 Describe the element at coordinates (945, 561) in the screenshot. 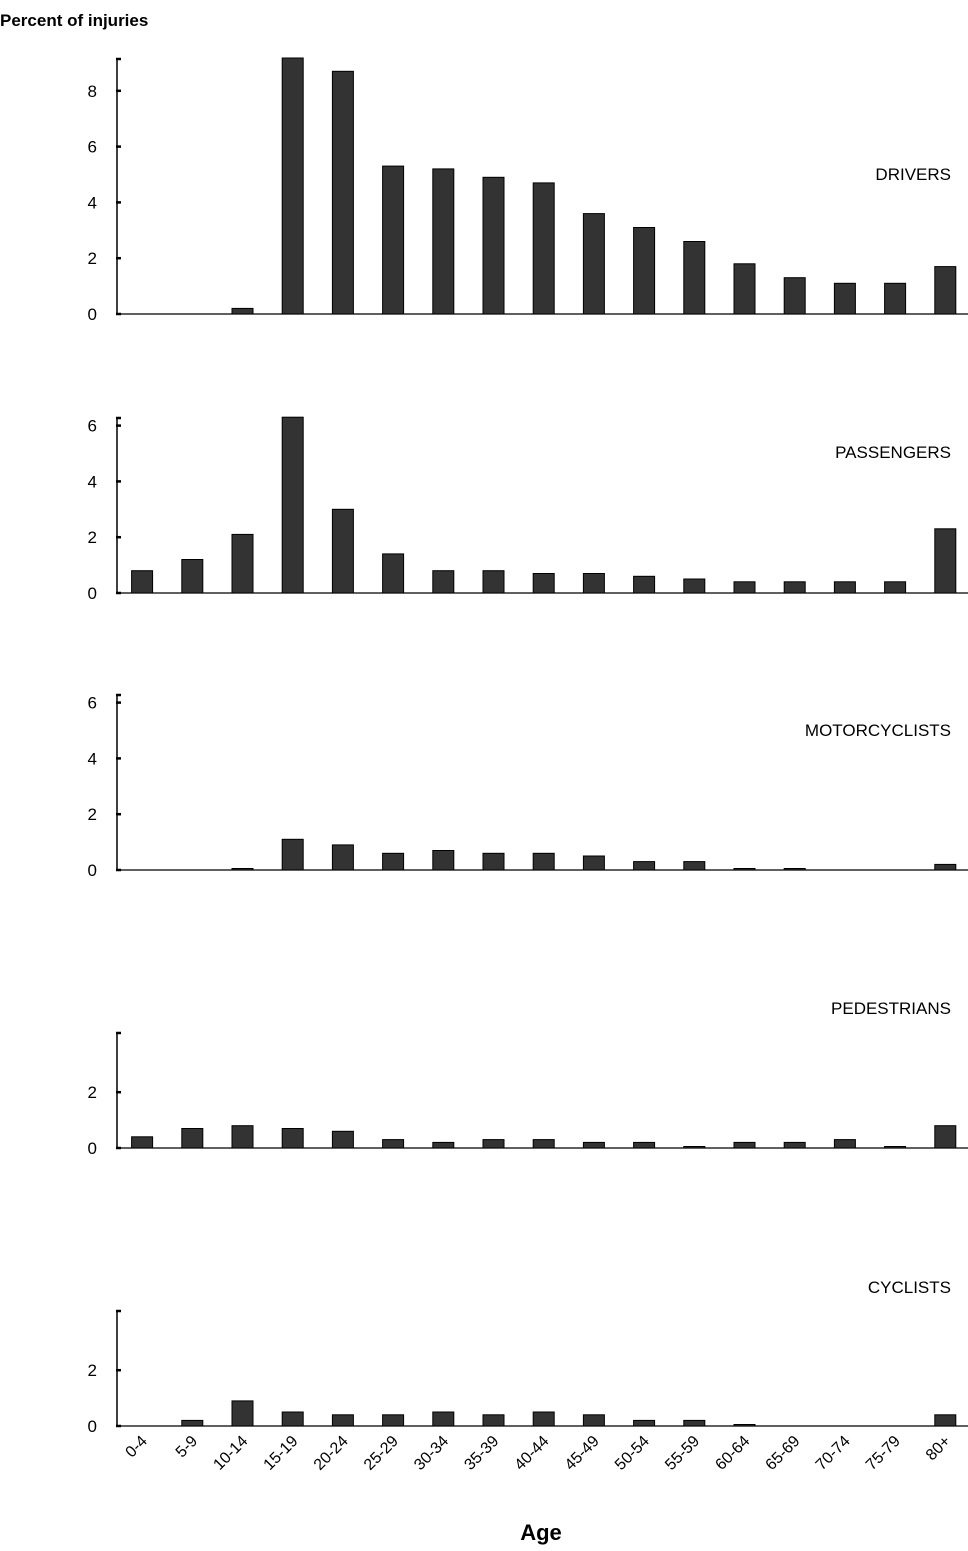

I see `bar-passengers-80+` at that location.